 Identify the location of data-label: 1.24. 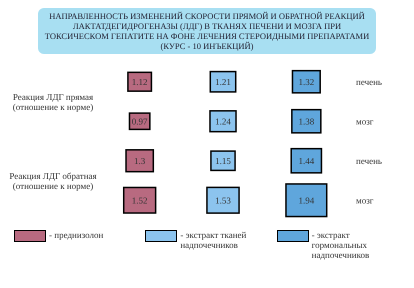
(223, 121).